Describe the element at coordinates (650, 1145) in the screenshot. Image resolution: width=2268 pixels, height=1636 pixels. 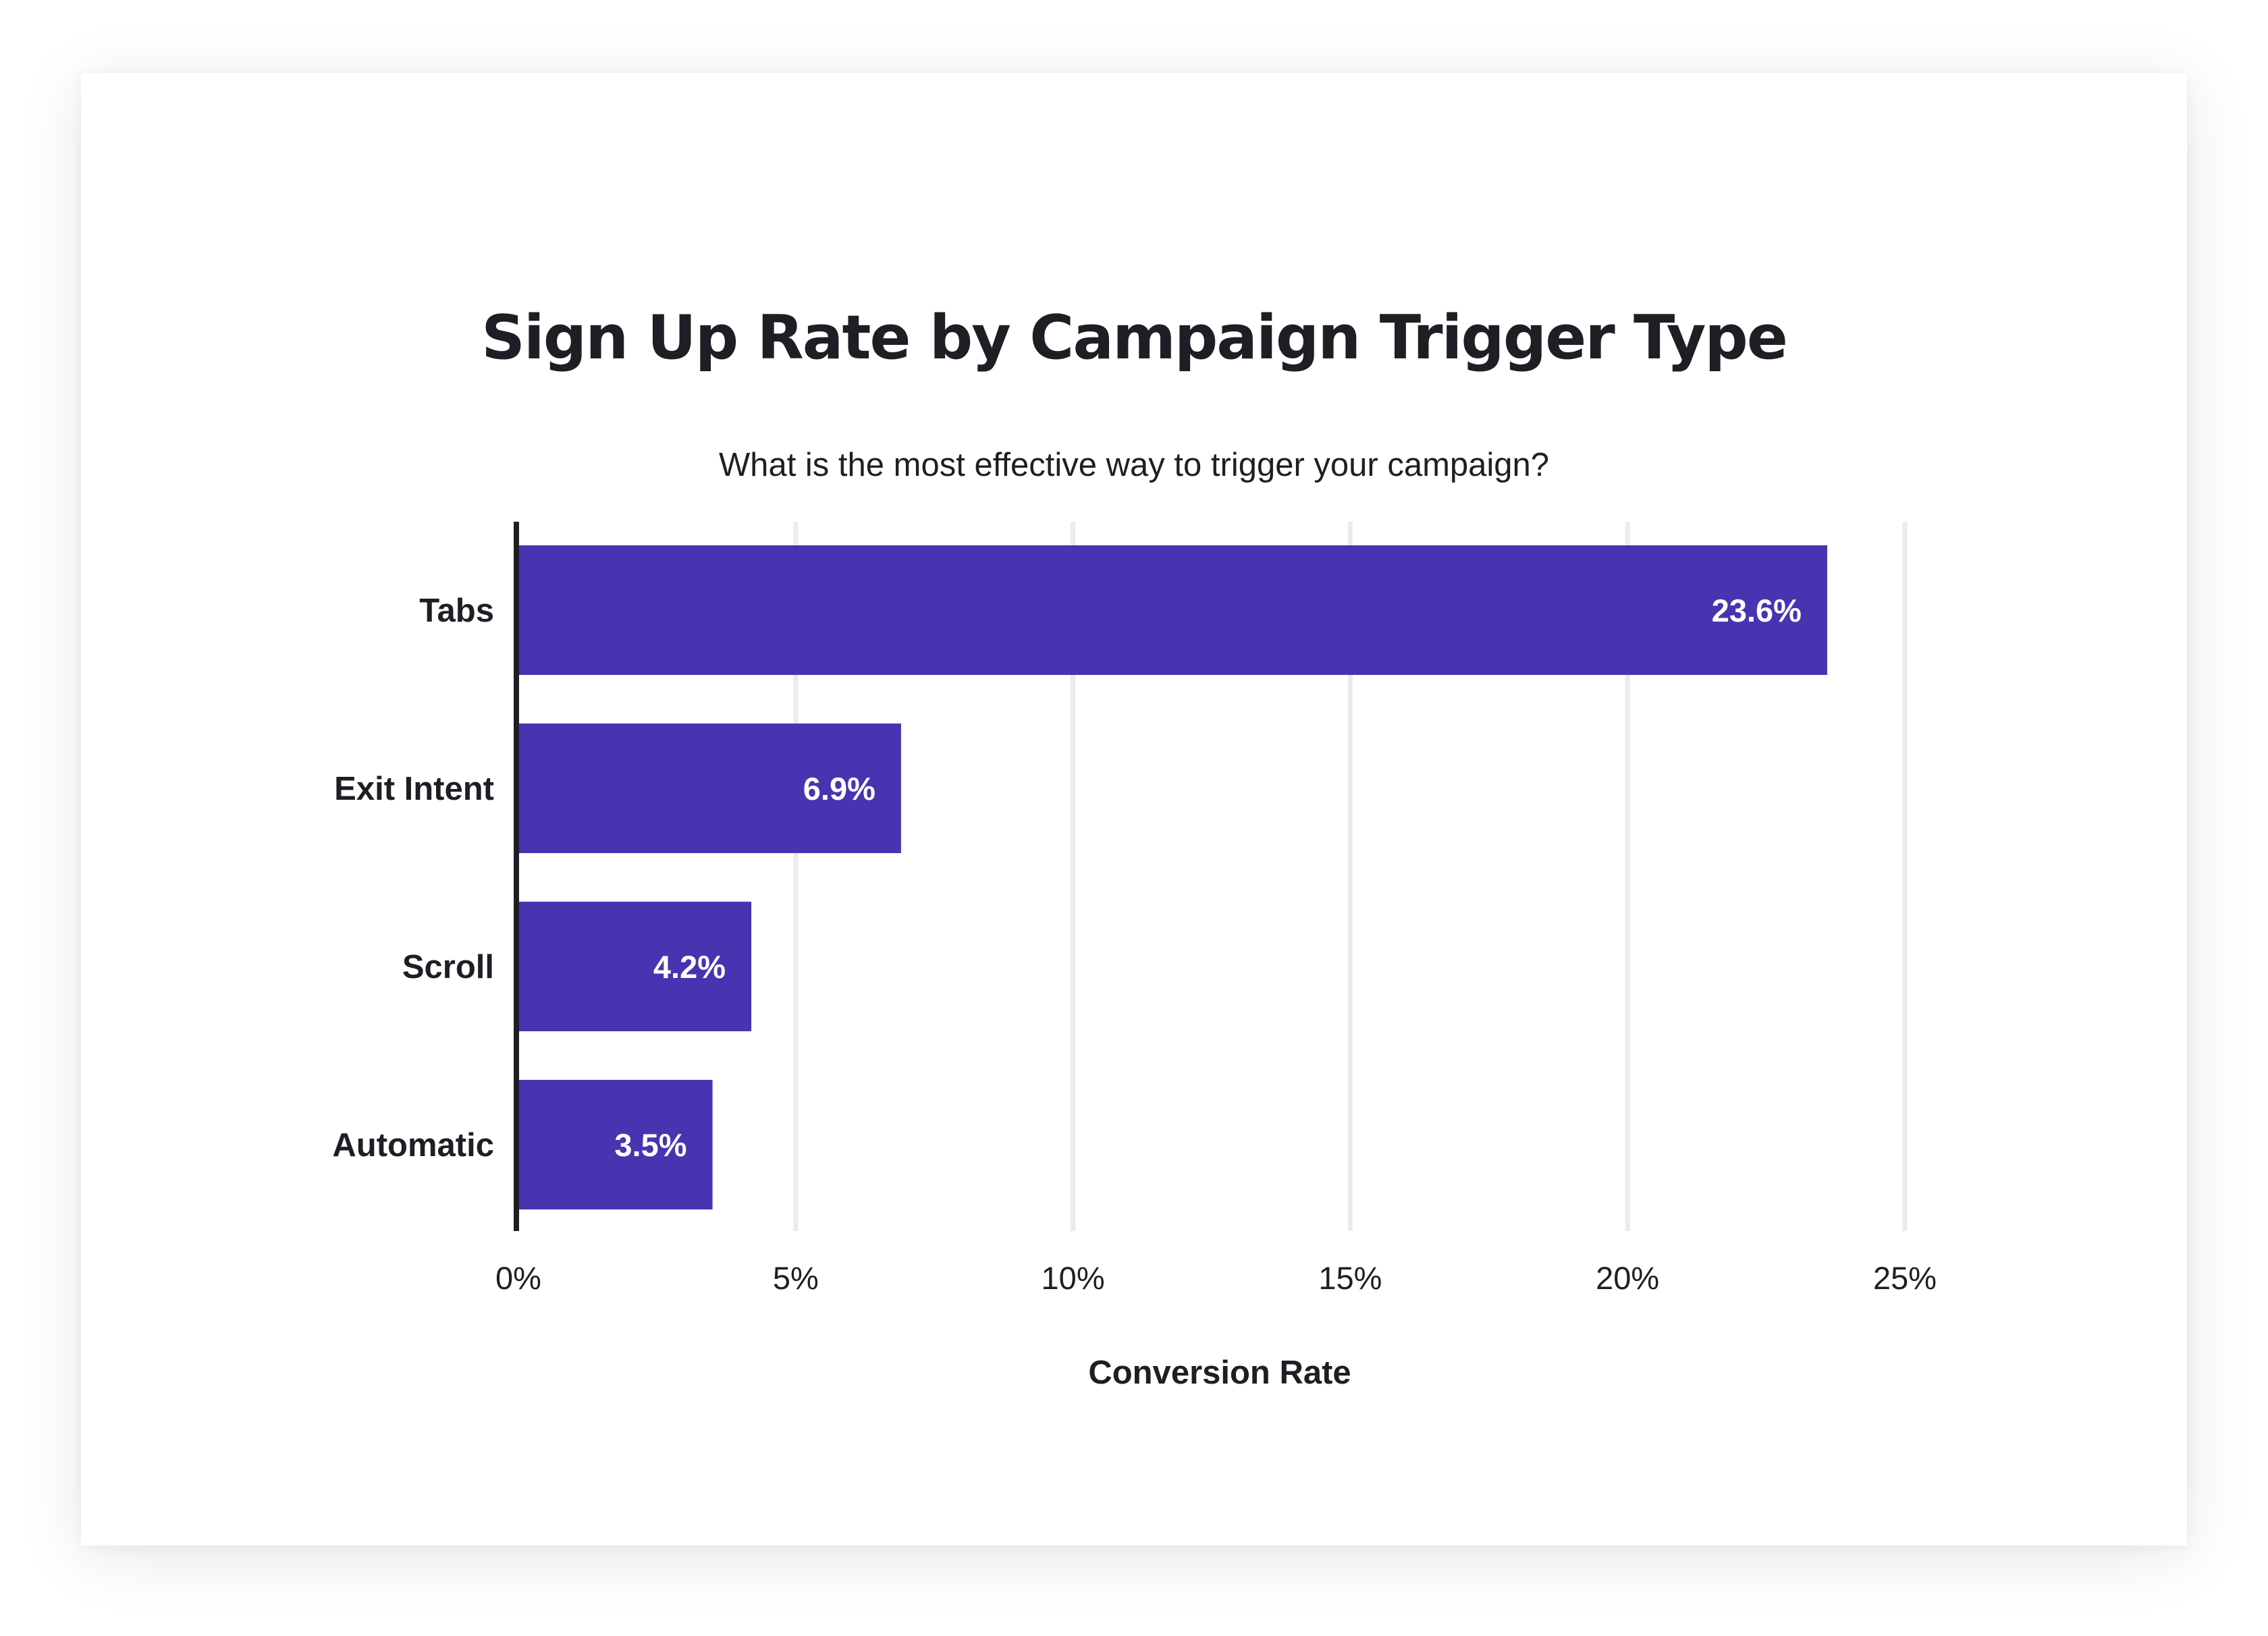
I see `value-label: 3.5%` at that location.